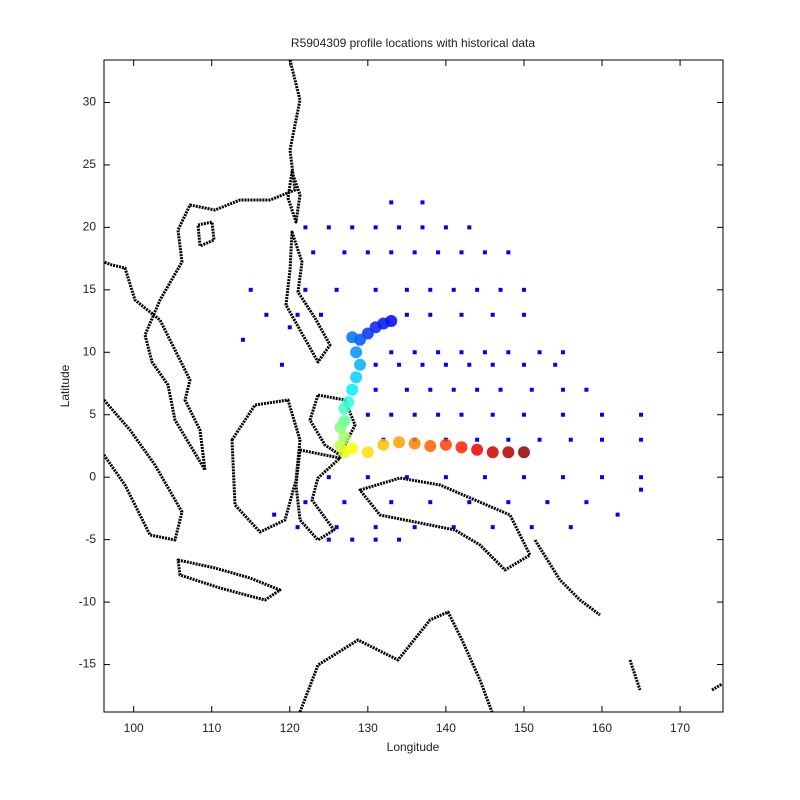 The image size is (800, 800). Describe the element at coordinates (65, 385) in the screenshot. I see `y-axis-label: Latitude` at that location.